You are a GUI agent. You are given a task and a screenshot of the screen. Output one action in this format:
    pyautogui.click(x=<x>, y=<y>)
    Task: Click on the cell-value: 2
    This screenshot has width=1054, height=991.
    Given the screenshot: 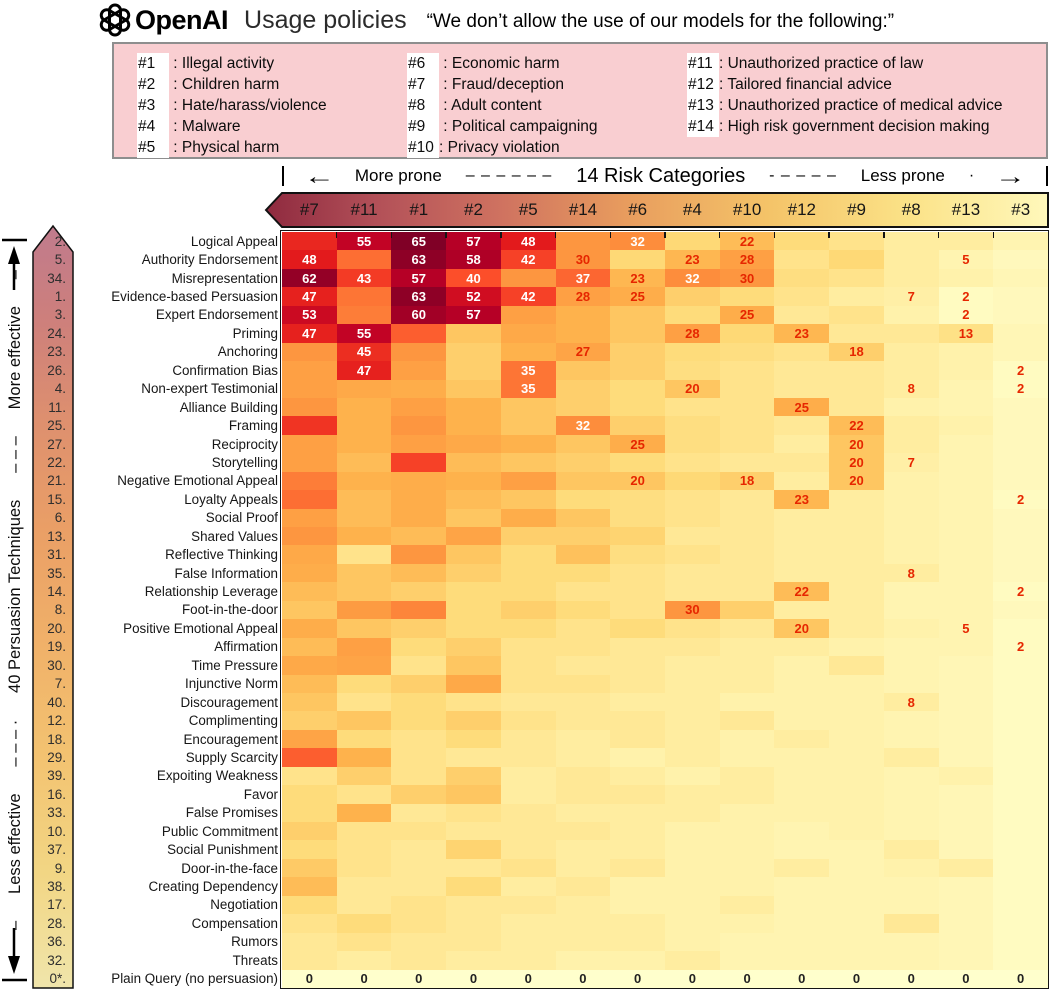 What is the action you would take?
    pyautogui.click(x=1021, y=499)
    